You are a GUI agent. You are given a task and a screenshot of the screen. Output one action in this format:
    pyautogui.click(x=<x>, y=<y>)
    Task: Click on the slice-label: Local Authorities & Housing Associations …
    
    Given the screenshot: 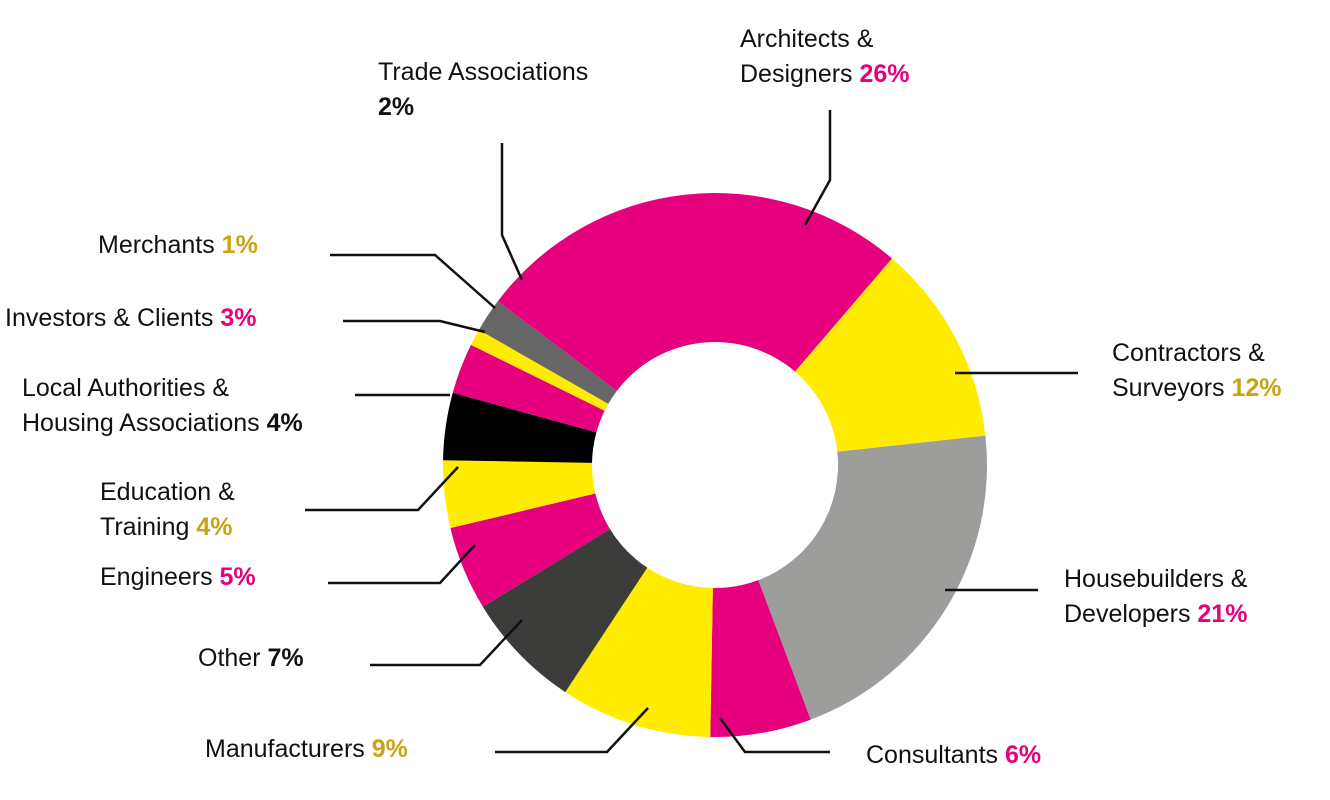 What is the action you would take?
    pyautogui.click(x=162, y=405)
    